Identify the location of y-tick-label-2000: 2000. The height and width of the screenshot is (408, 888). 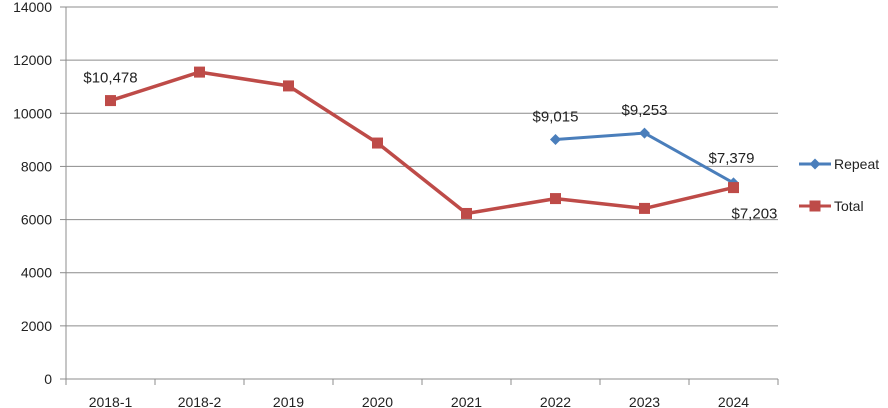
(36, 326).